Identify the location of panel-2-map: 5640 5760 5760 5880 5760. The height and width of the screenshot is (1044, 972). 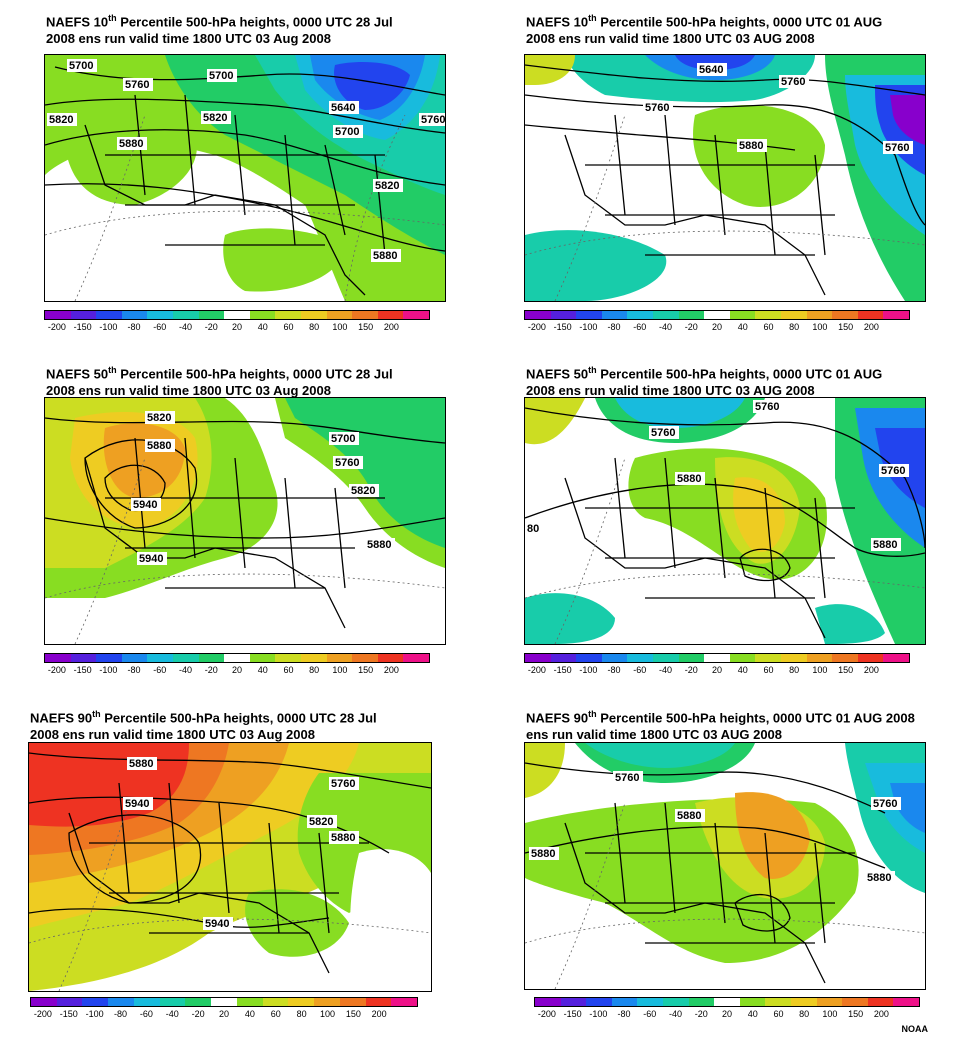
(725, 178).